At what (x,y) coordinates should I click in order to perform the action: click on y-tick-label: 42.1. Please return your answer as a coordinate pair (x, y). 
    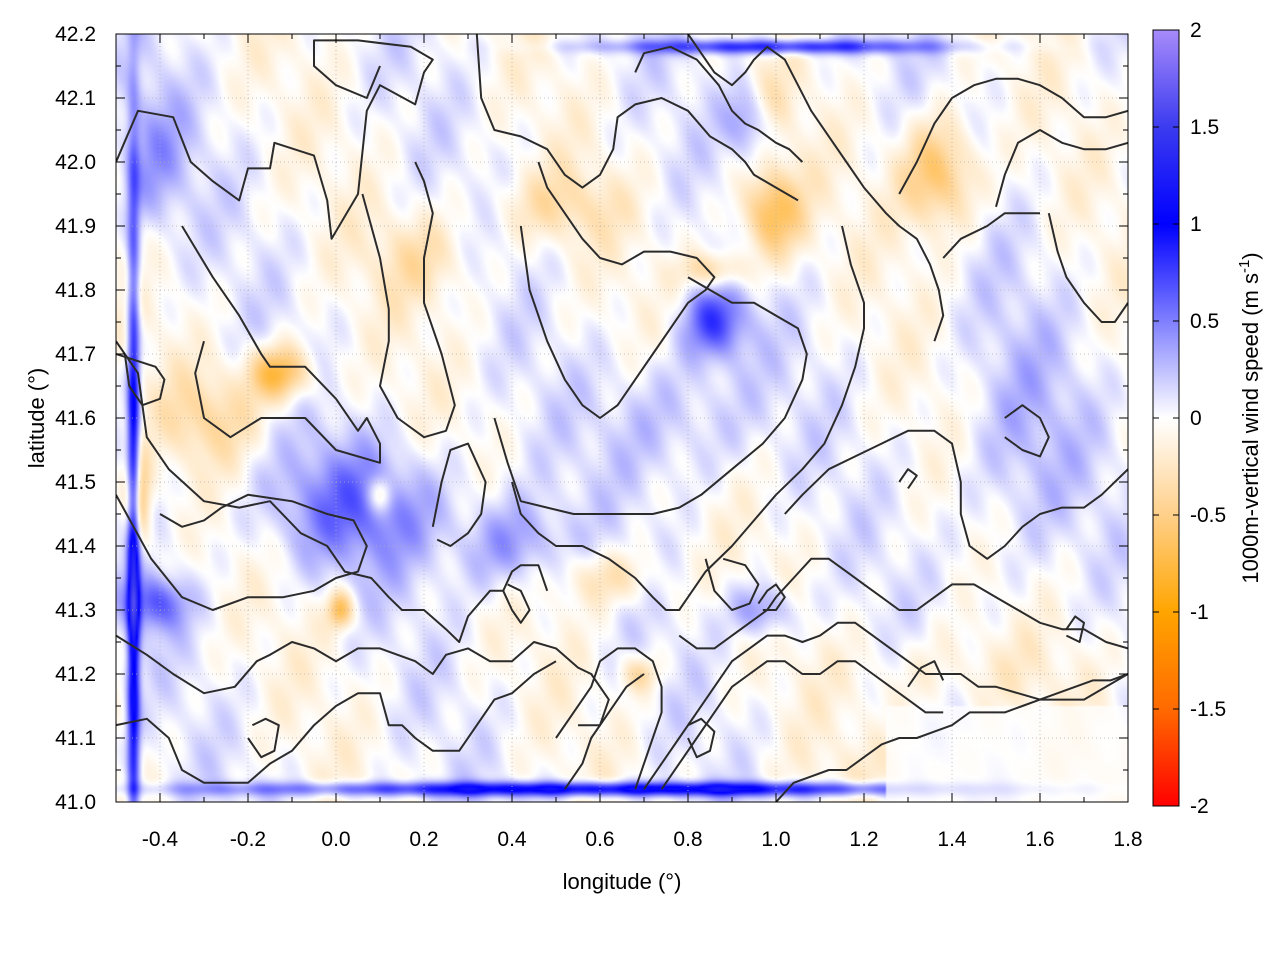
    Looking at the image, I should click on (75, 98).